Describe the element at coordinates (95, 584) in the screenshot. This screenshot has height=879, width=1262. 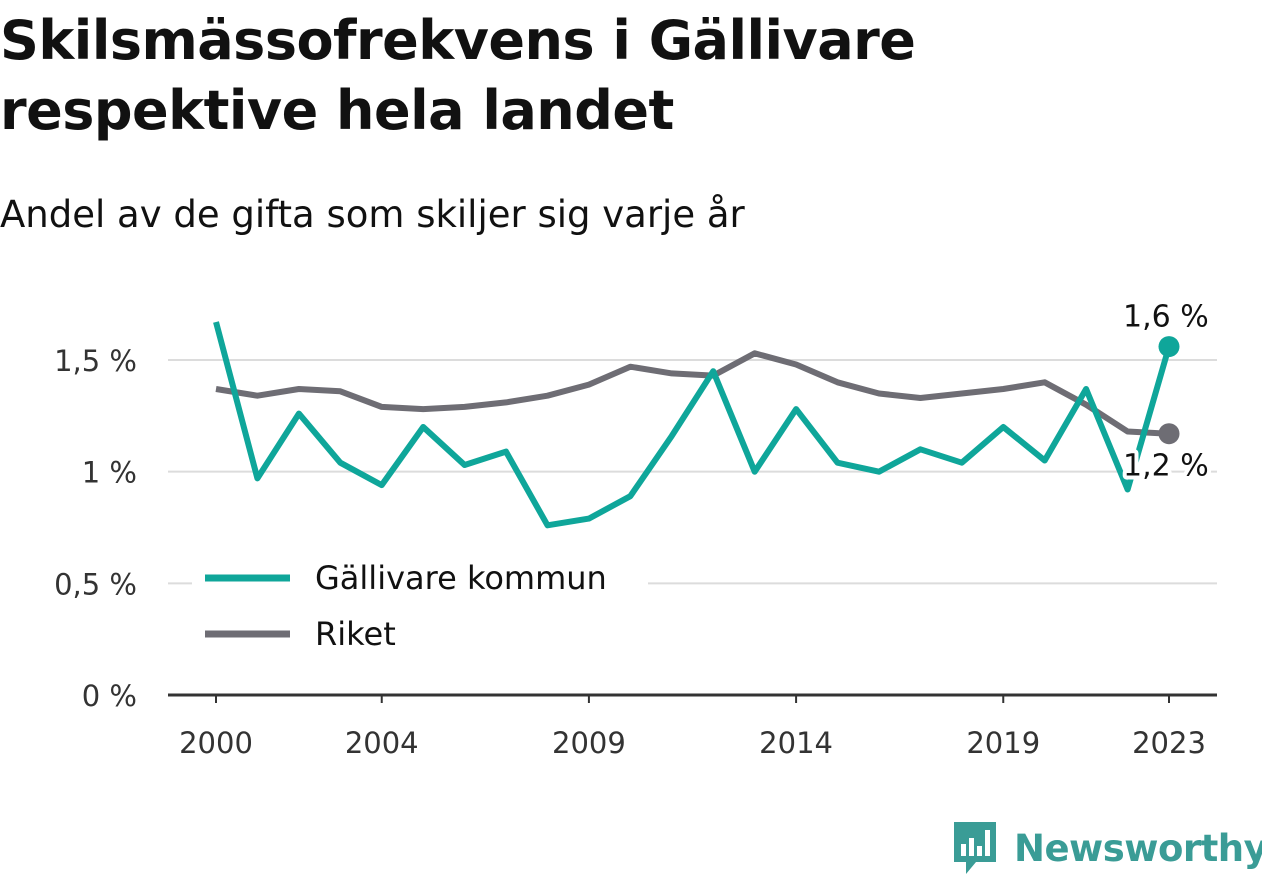
I see `y-tick-label: 0,5 %` at that location.